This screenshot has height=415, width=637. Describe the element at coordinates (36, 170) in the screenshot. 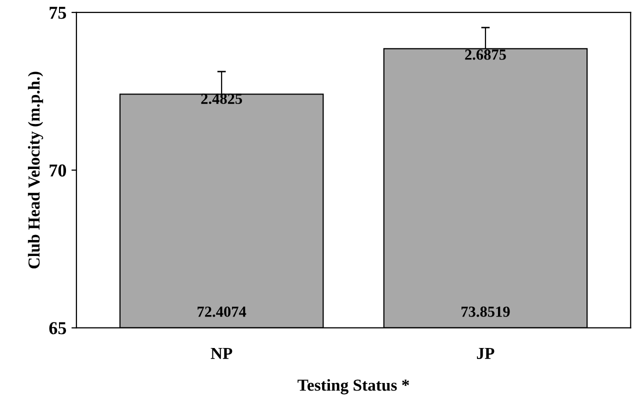

I see `y-axis-title: Club Head Velocity (m.p.h.)` at that location.